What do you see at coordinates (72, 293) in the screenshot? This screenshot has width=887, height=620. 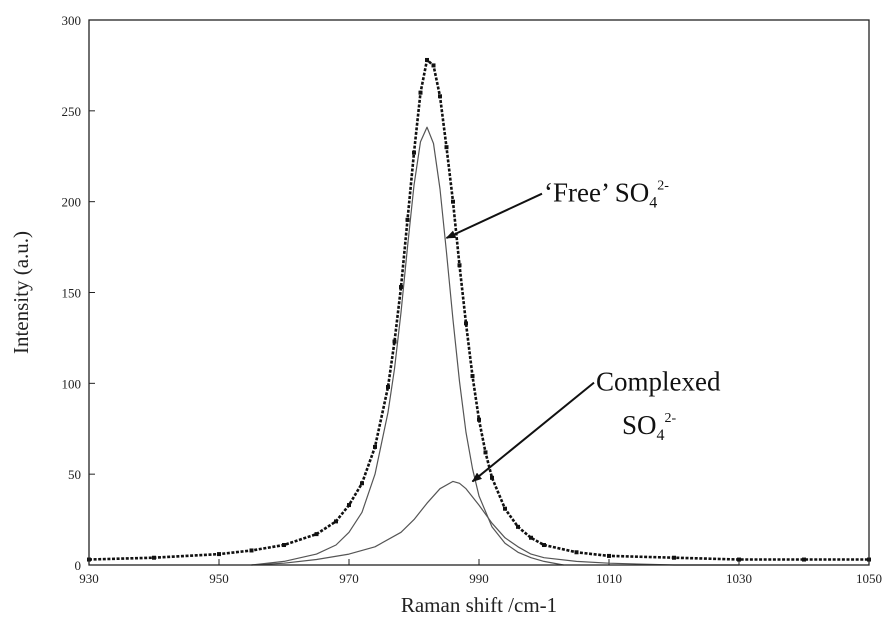 I see `y-tick-label: 150` at bounding box center [72, 293].